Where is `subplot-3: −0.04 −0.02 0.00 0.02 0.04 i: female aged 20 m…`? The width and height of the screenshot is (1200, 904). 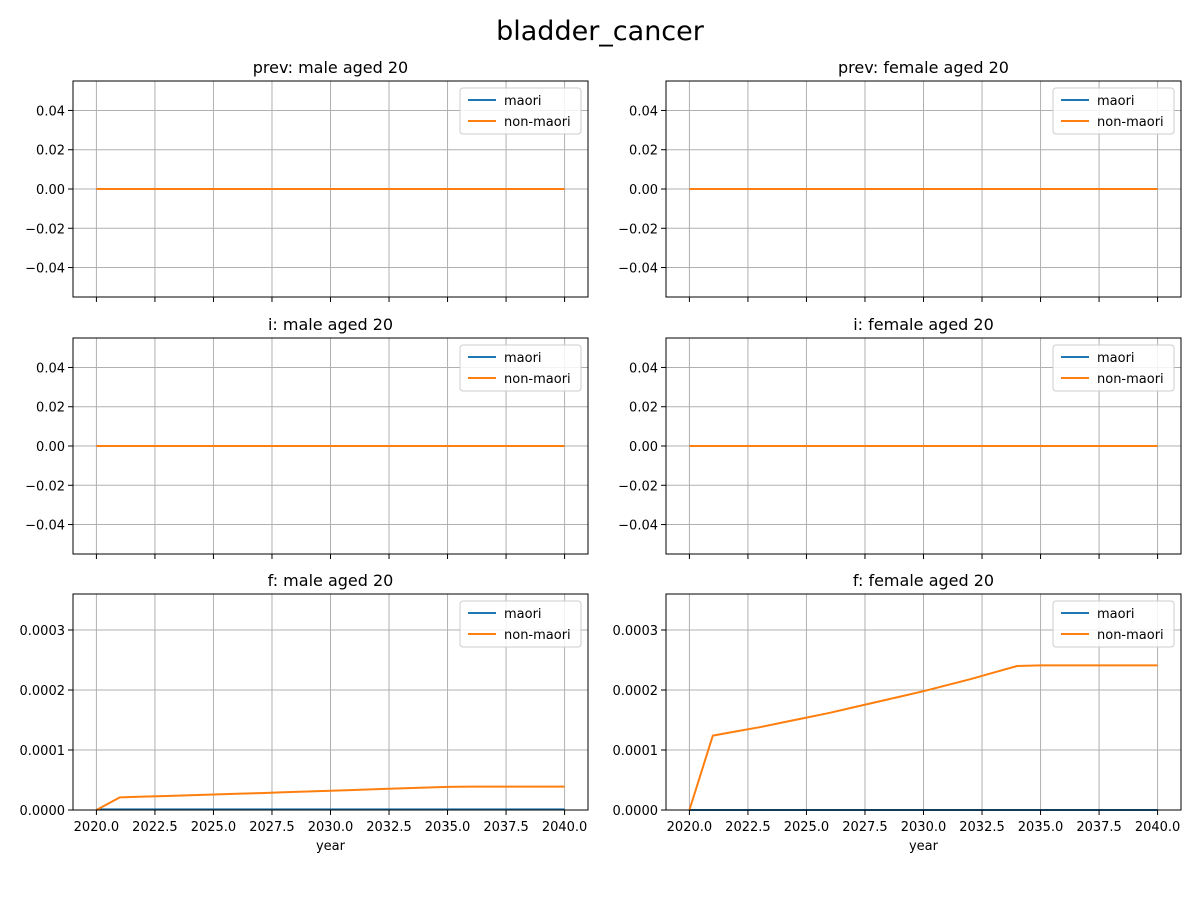 subplot-3: −0.04 −0.02 0.00 0.02 0.04 i: female aged 20 m… is located at coordinates (900, 437).